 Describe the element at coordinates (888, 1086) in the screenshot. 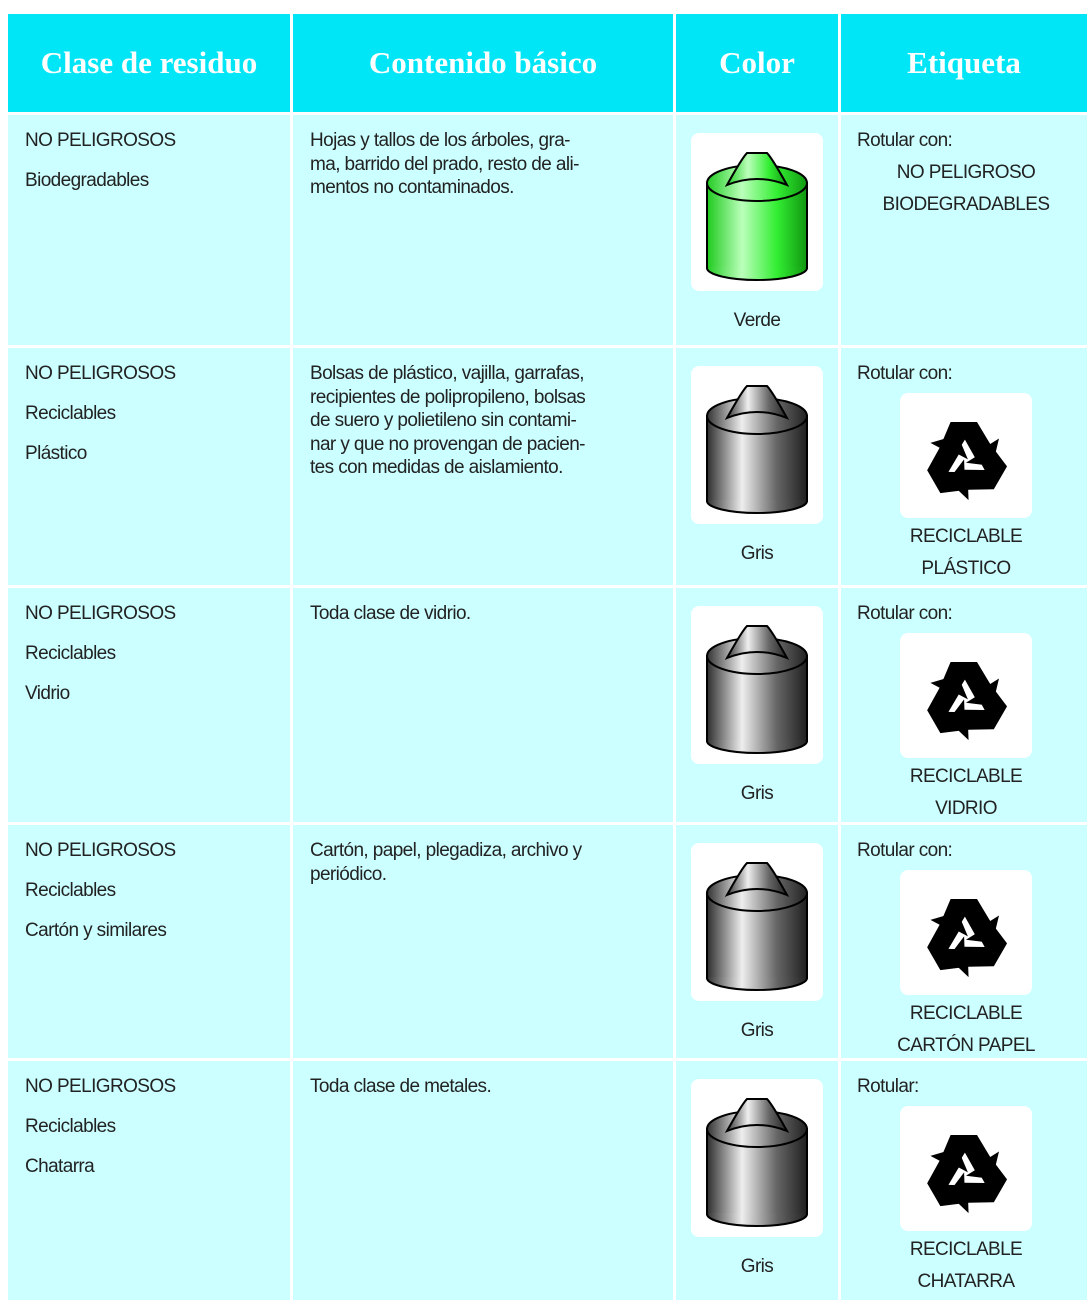

I see `etiqueta-prefix: Rotular:` at that location.